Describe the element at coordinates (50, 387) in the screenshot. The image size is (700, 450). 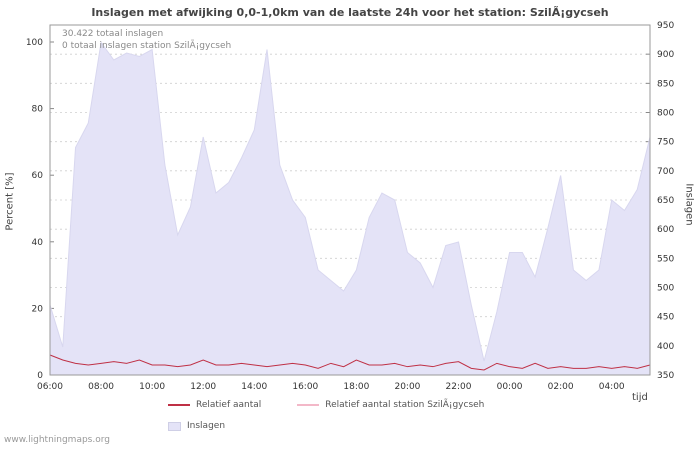
I see `svg-text: 06:00` at that location.